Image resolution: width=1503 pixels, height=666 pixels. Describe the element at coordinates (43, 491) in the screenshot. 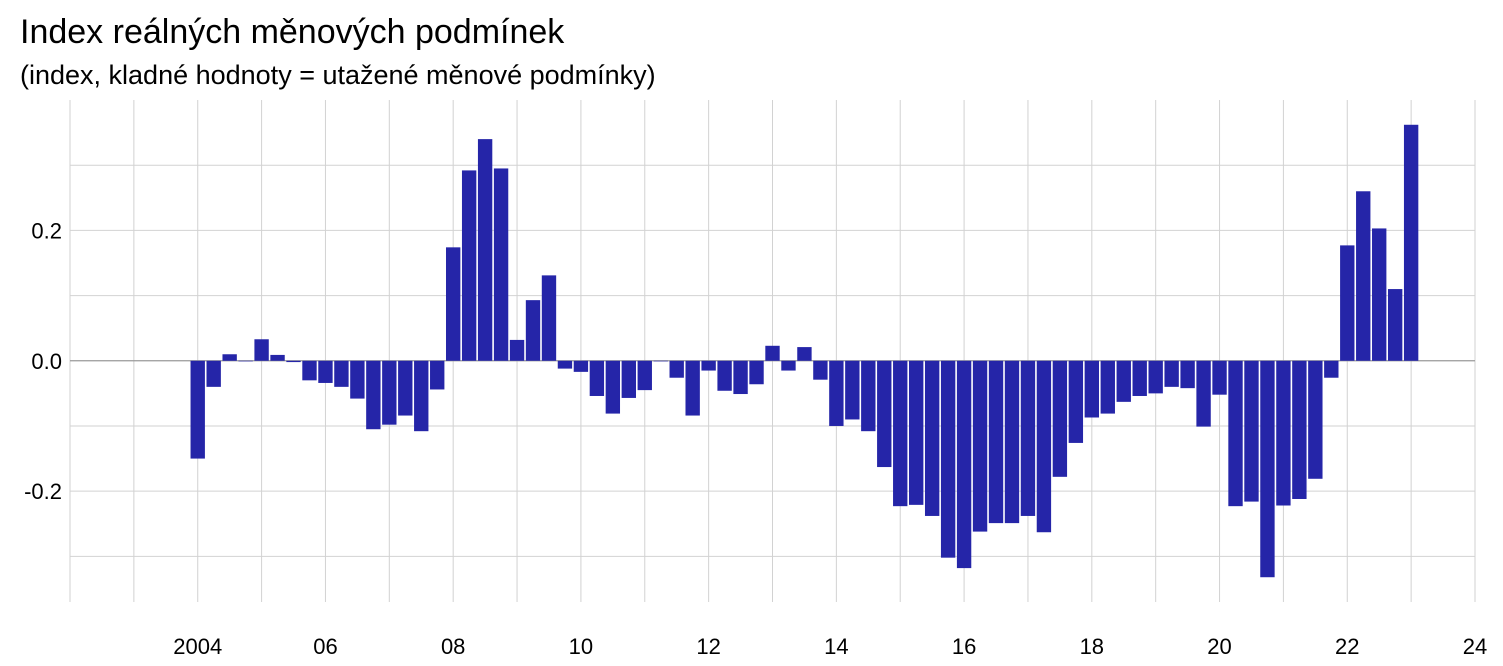

I see `y-tick-label: -0.2` at that location.